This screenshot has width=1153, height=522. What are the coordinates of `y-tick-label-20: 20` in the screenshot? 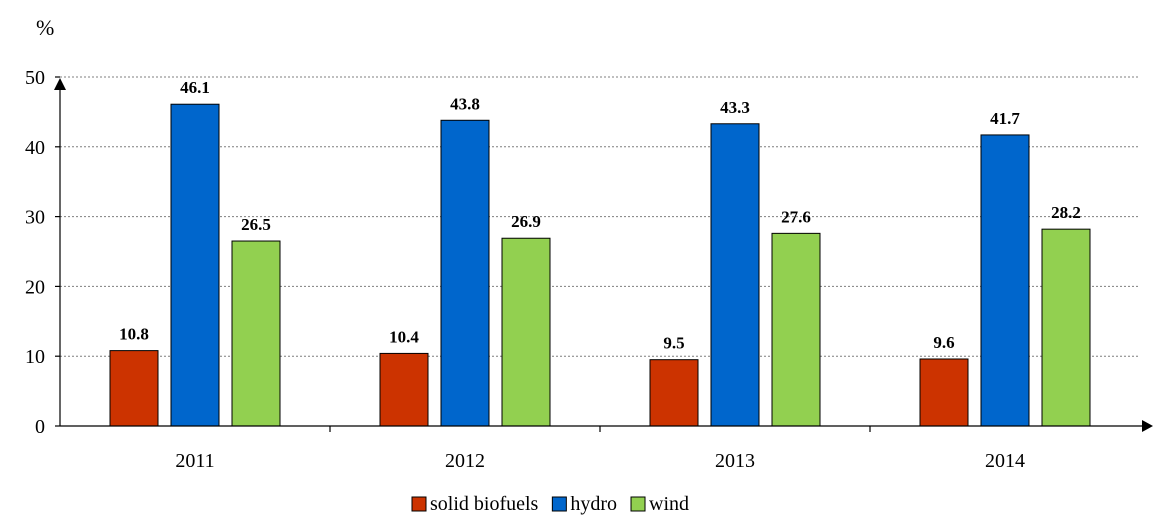 It's located at (35, 287).